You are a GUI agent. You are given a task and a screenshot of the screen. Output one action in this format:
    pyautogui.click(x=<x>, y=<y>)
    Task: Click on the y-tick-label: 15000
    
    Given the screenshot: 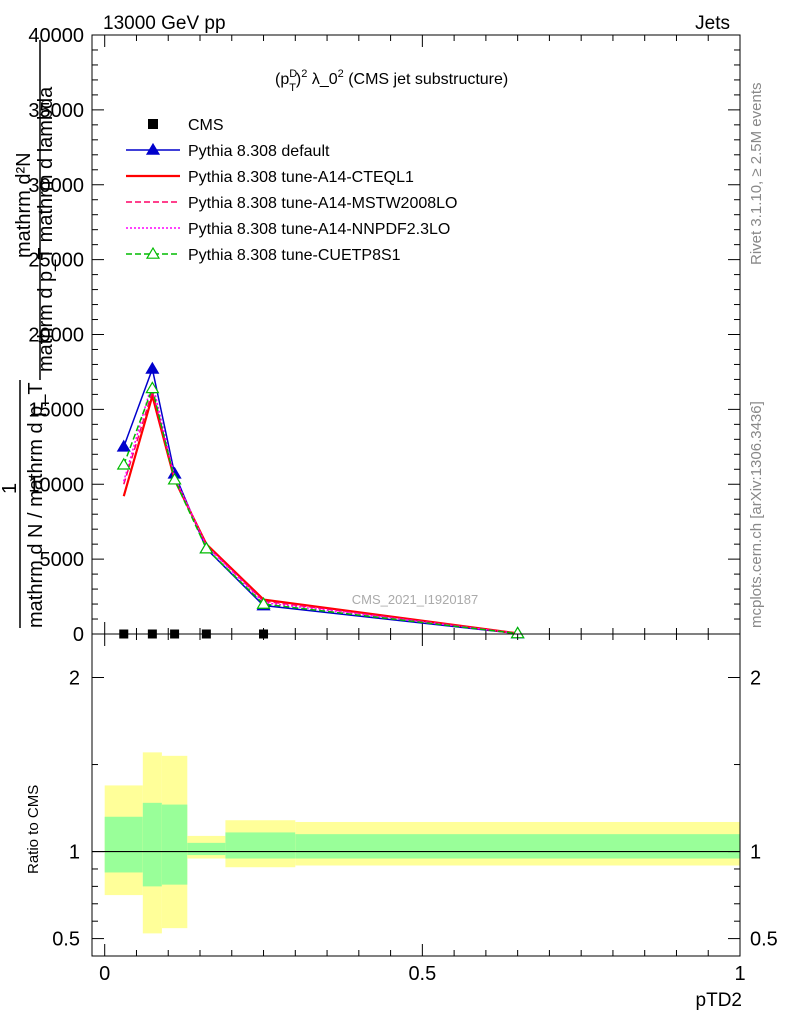 What is the action you would take?
    pyautogui.click(x=56, y=410)
    